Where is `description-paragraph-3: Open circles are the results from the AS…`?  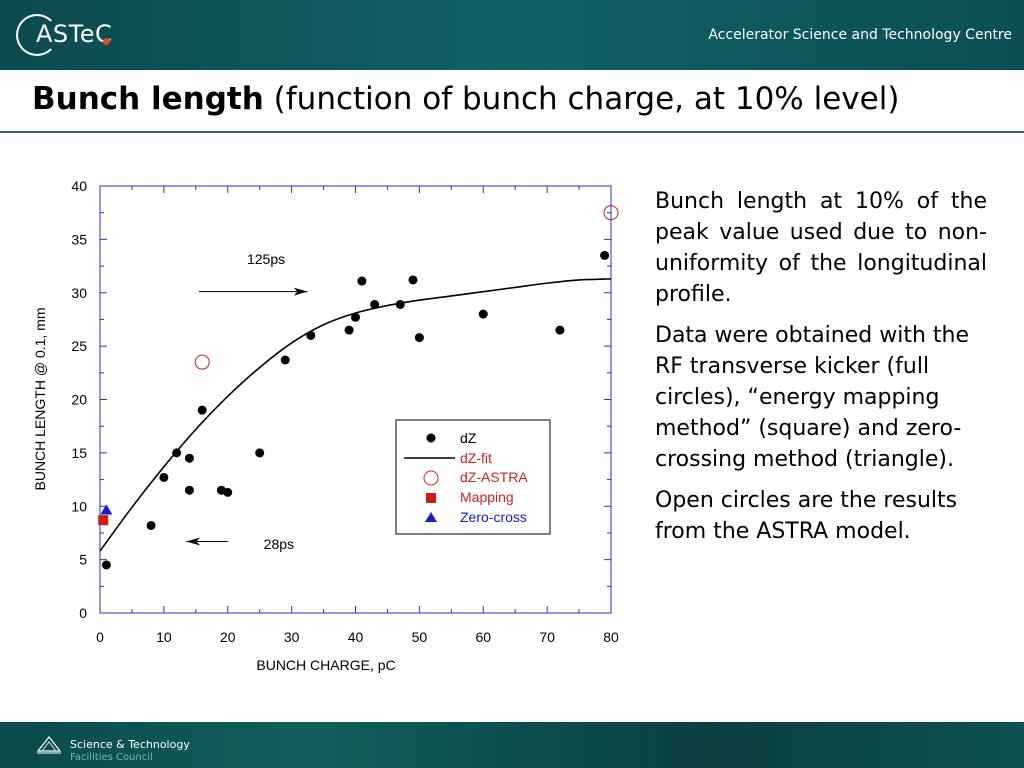 description-paragraph-3: Open circles are the results from the AS… is located at coordinates (806, 516).